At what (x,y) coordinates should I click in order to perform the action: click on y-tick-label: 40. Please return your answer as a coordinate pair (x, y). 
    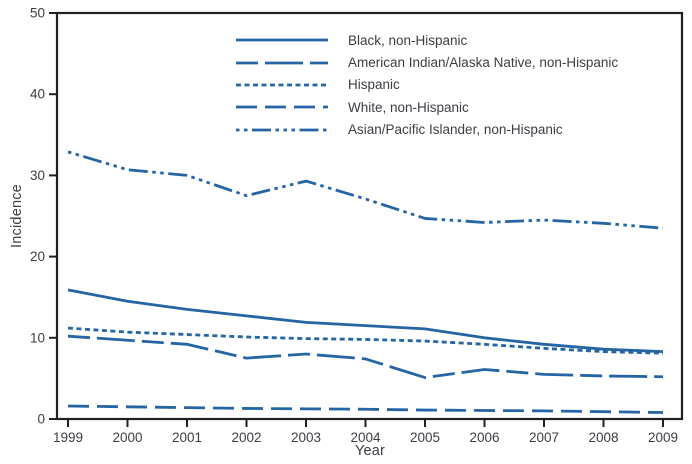
    Looking at the image, I should click on (37, 94).